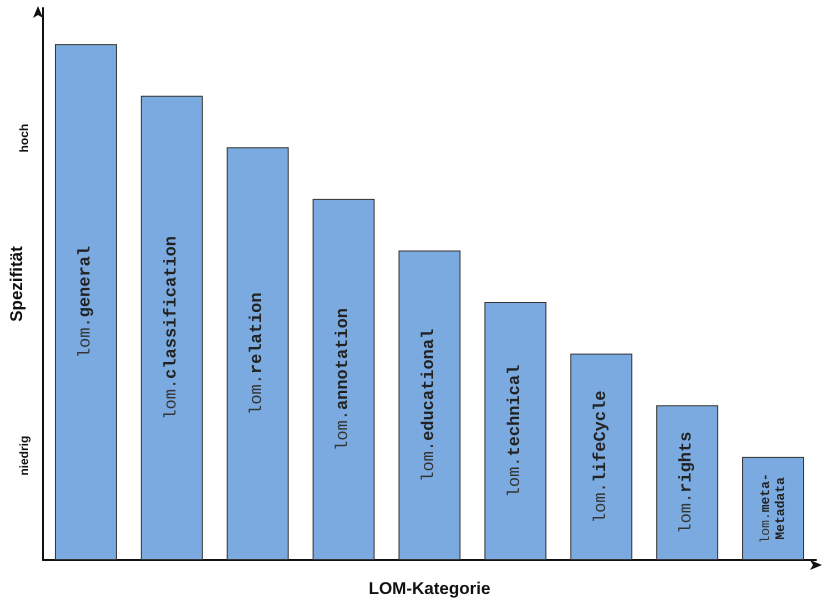 The image size is (824, 602). Describe the element at coordinates (16, 284) in the screenshot. I see `y-axis-title: Spezifität` at that location.